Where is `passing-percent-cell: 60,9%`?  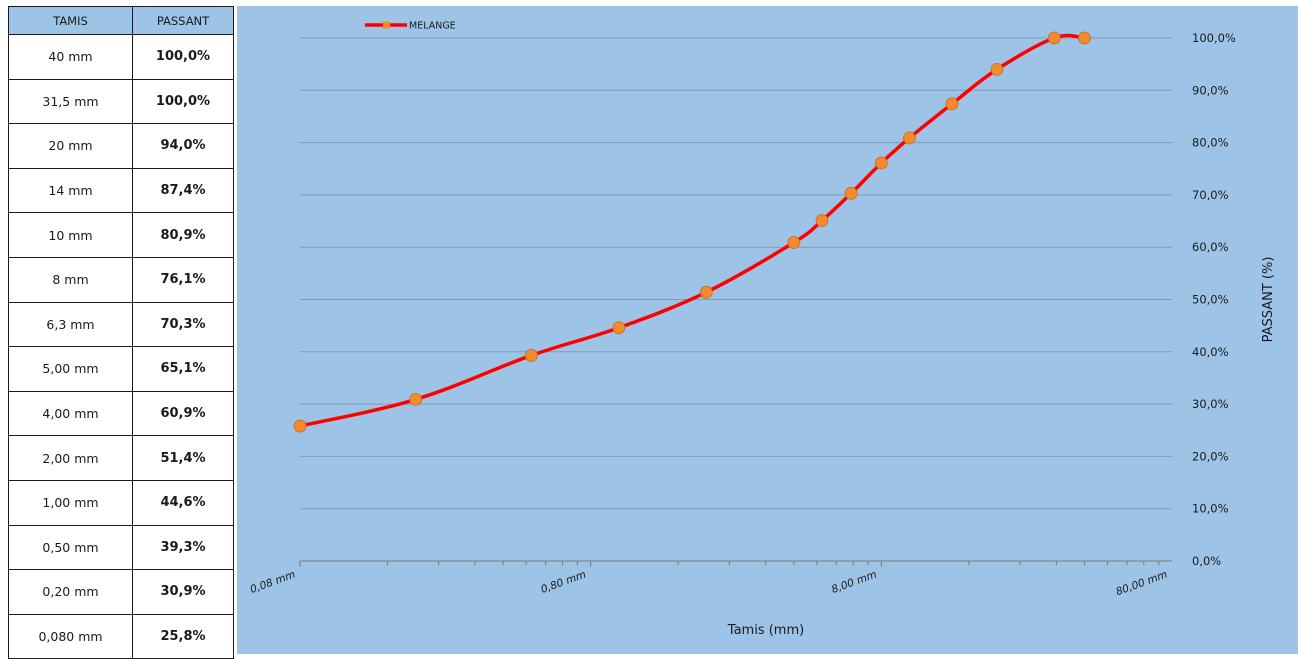 passing-percent-cell: 60,9% is located at coordinates (183, 413).